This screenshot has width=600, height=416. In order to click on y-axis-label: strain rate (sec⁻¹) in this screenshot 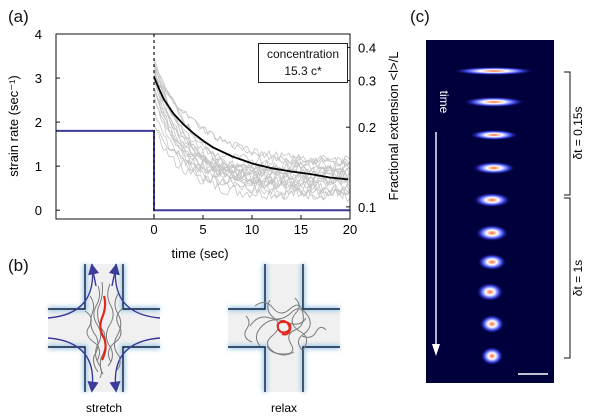, I will do `click(13, 126)`.